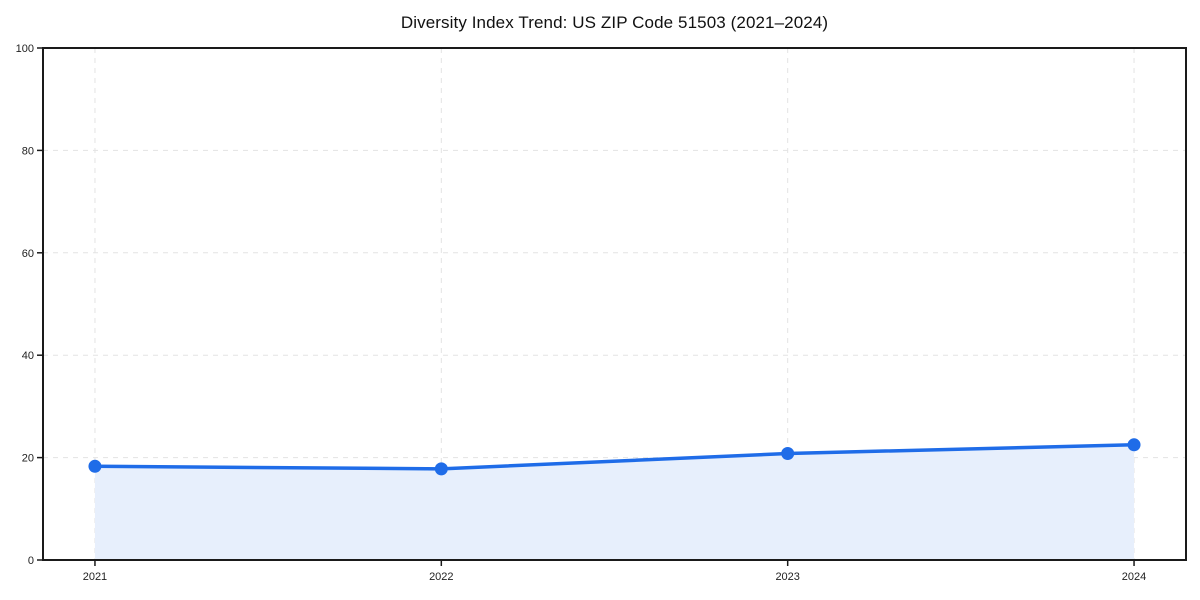 The width and height of the screenshot is (1200, 600). What do you see at coordinates (28, 254) in the screenshot?
I see `y-axis-tick-label: 60` at bounding box center [28, 254].